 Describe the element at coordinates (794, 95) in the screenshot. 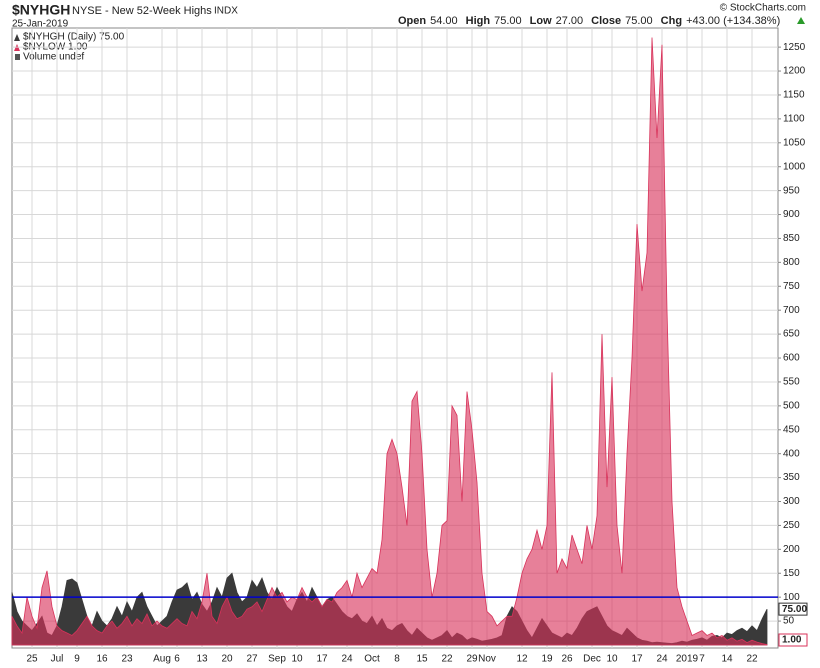

I see `y-tick-label: 1150` at that location.